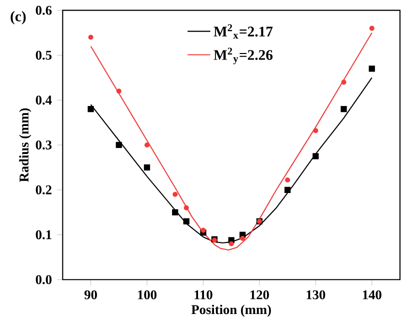 This screenshot has width=411, height=321. I want to click on y-tick-label: 0.4, so click(44, 100).